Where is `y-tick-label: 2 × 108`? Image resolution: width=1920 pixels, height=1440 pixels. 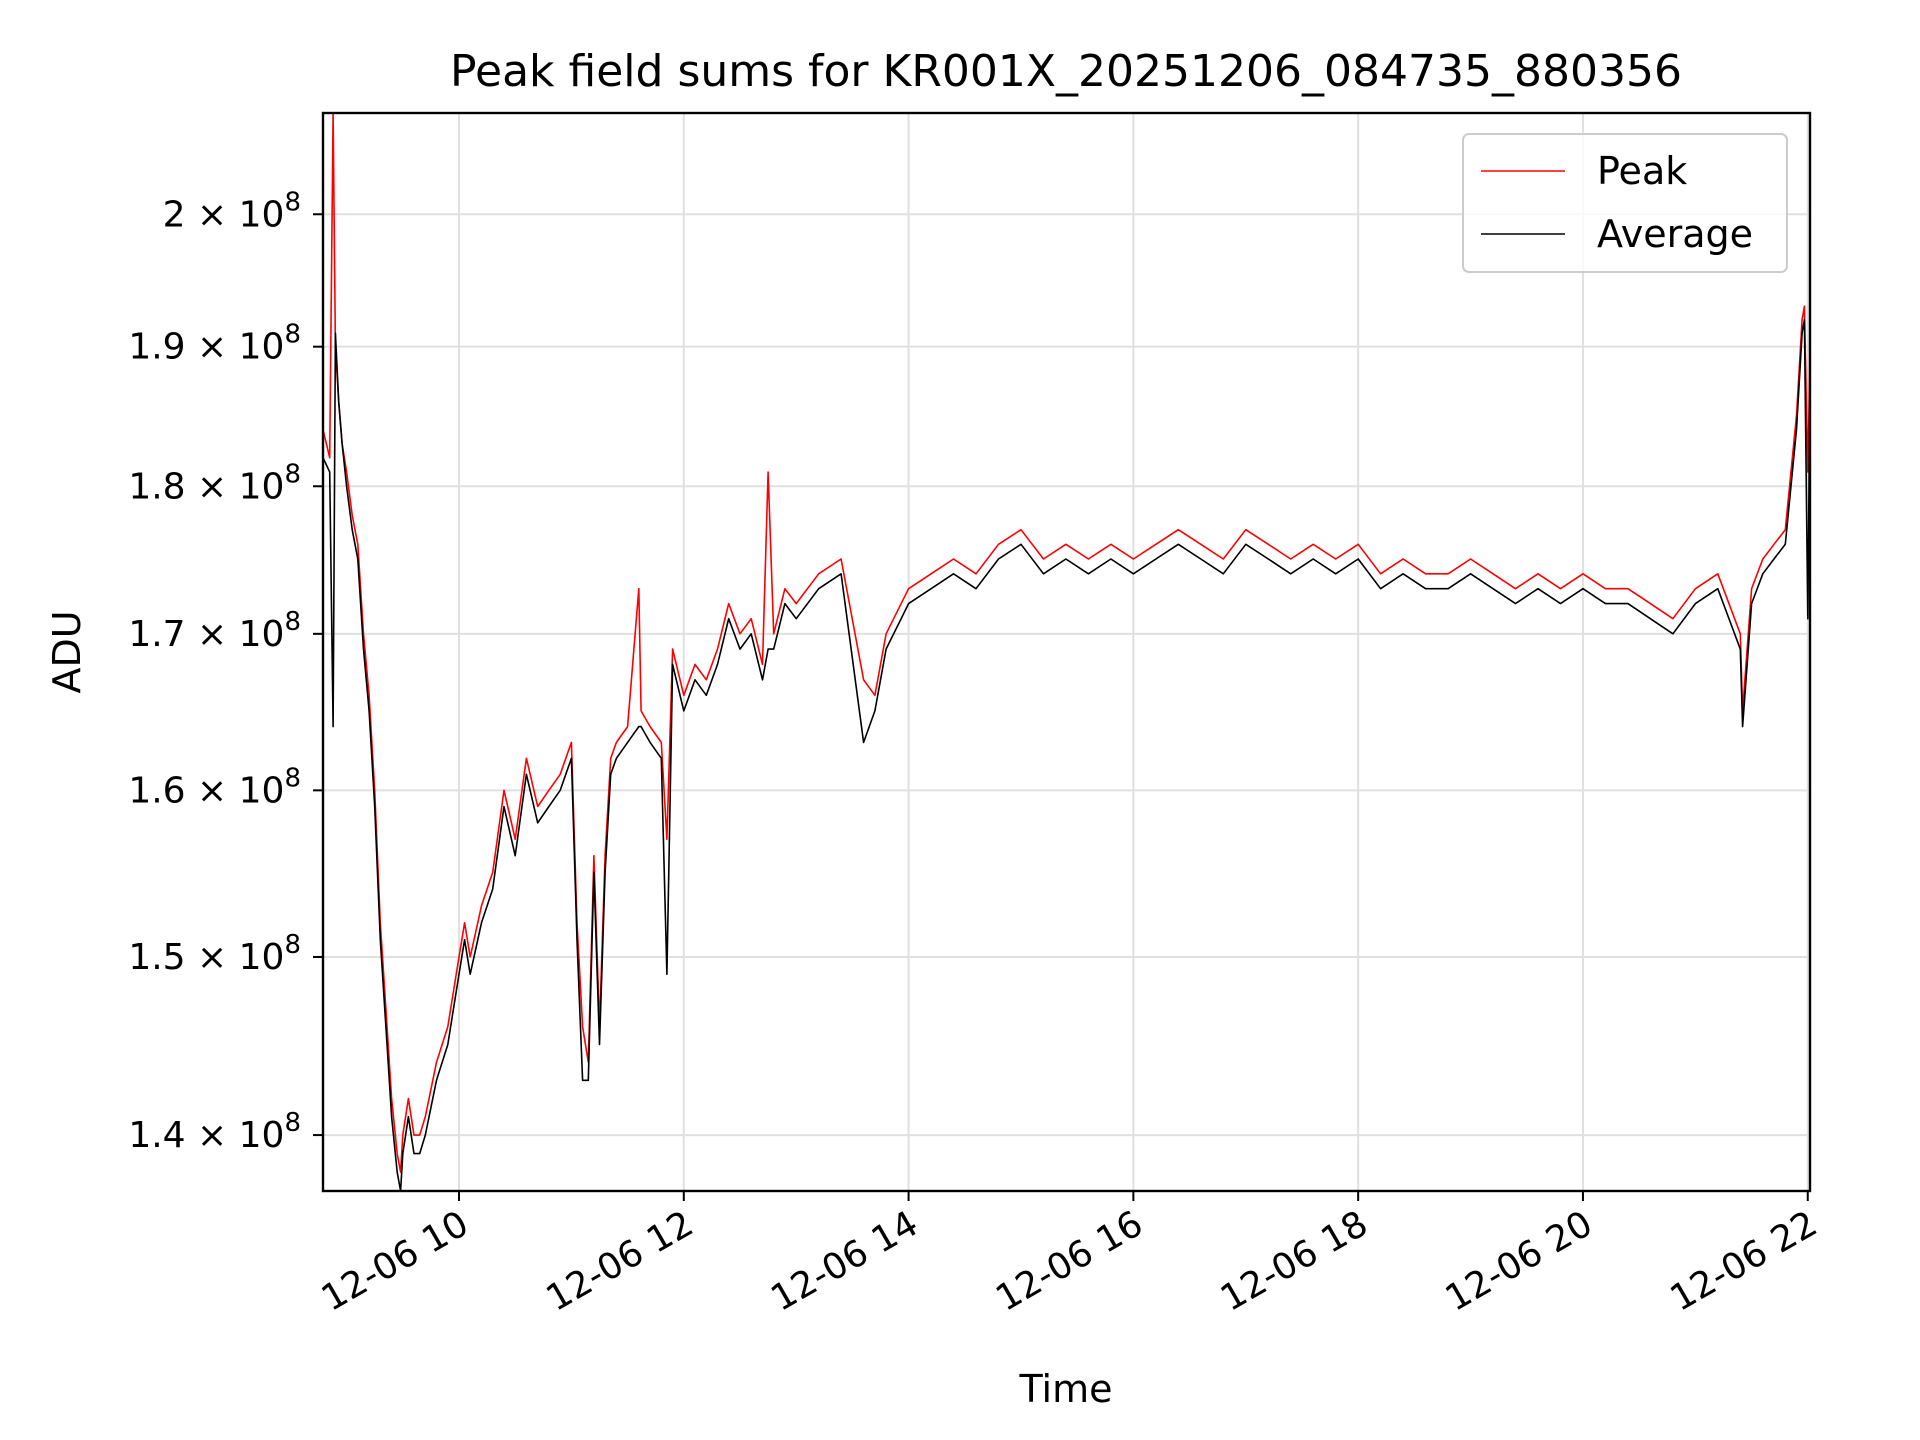 y-tick-label: 2 × 108 is located at coordinates (232, 211).